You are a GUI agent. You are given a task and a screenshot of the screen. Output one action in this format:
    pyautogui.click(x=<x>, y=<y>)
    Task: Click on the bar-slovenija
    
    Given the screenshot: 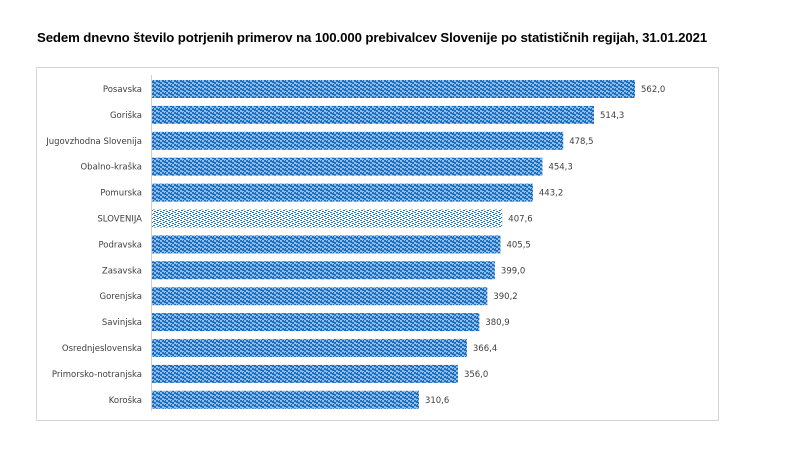 What is the action you would take?
    pyautogui.click(x=327, y=218)
    